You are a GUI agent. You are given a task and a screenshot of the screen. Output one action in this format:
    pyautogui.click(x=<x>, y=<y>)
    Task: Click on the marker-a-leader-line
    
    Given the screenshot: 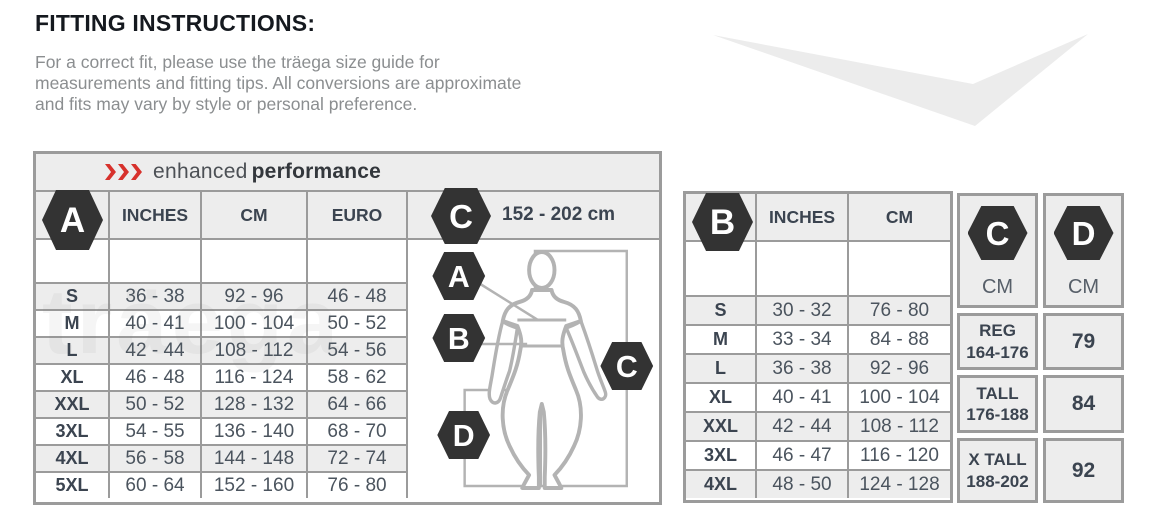 What is the action you would take?
    pyautogui.click(x=509, y=302)
    